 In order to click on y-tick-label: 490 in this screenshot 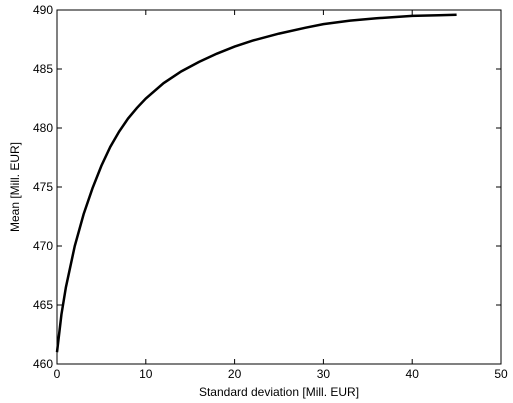, I will do `click(43, 10)`.